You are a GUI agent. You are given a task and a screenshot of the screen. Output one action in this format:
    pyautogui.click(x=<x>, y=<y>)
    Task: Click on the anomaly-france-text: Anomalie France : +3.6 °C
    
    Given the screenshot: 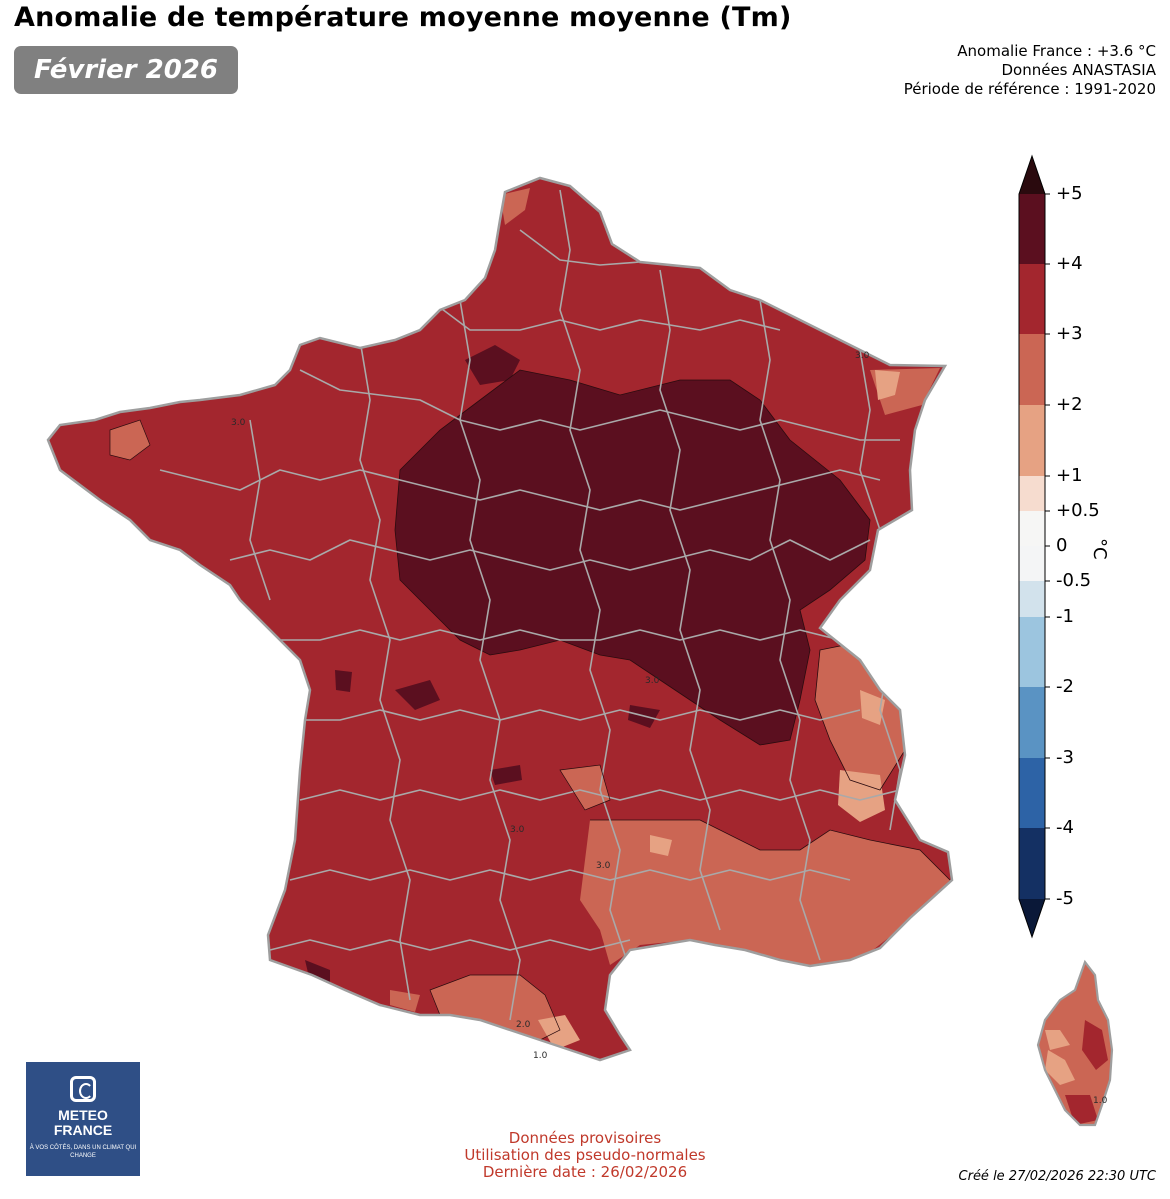 What is the action you would take?
    pyautogui.click(x=1056, y=51)
    